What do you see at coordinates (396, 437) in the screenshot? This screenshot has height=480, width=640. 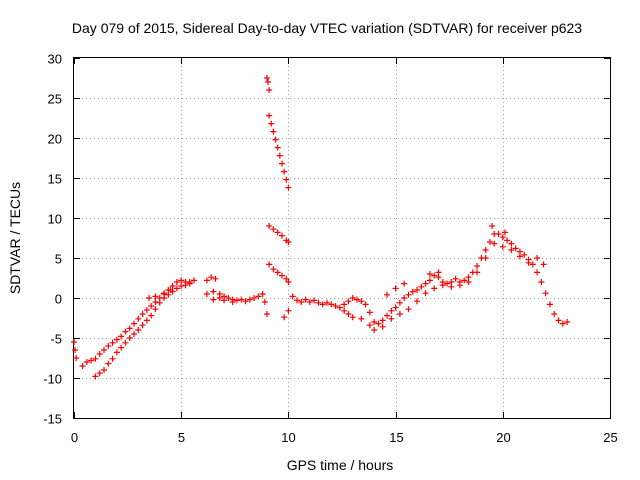 I see `x-tick-label: 15` at bounding box center [396, 437].